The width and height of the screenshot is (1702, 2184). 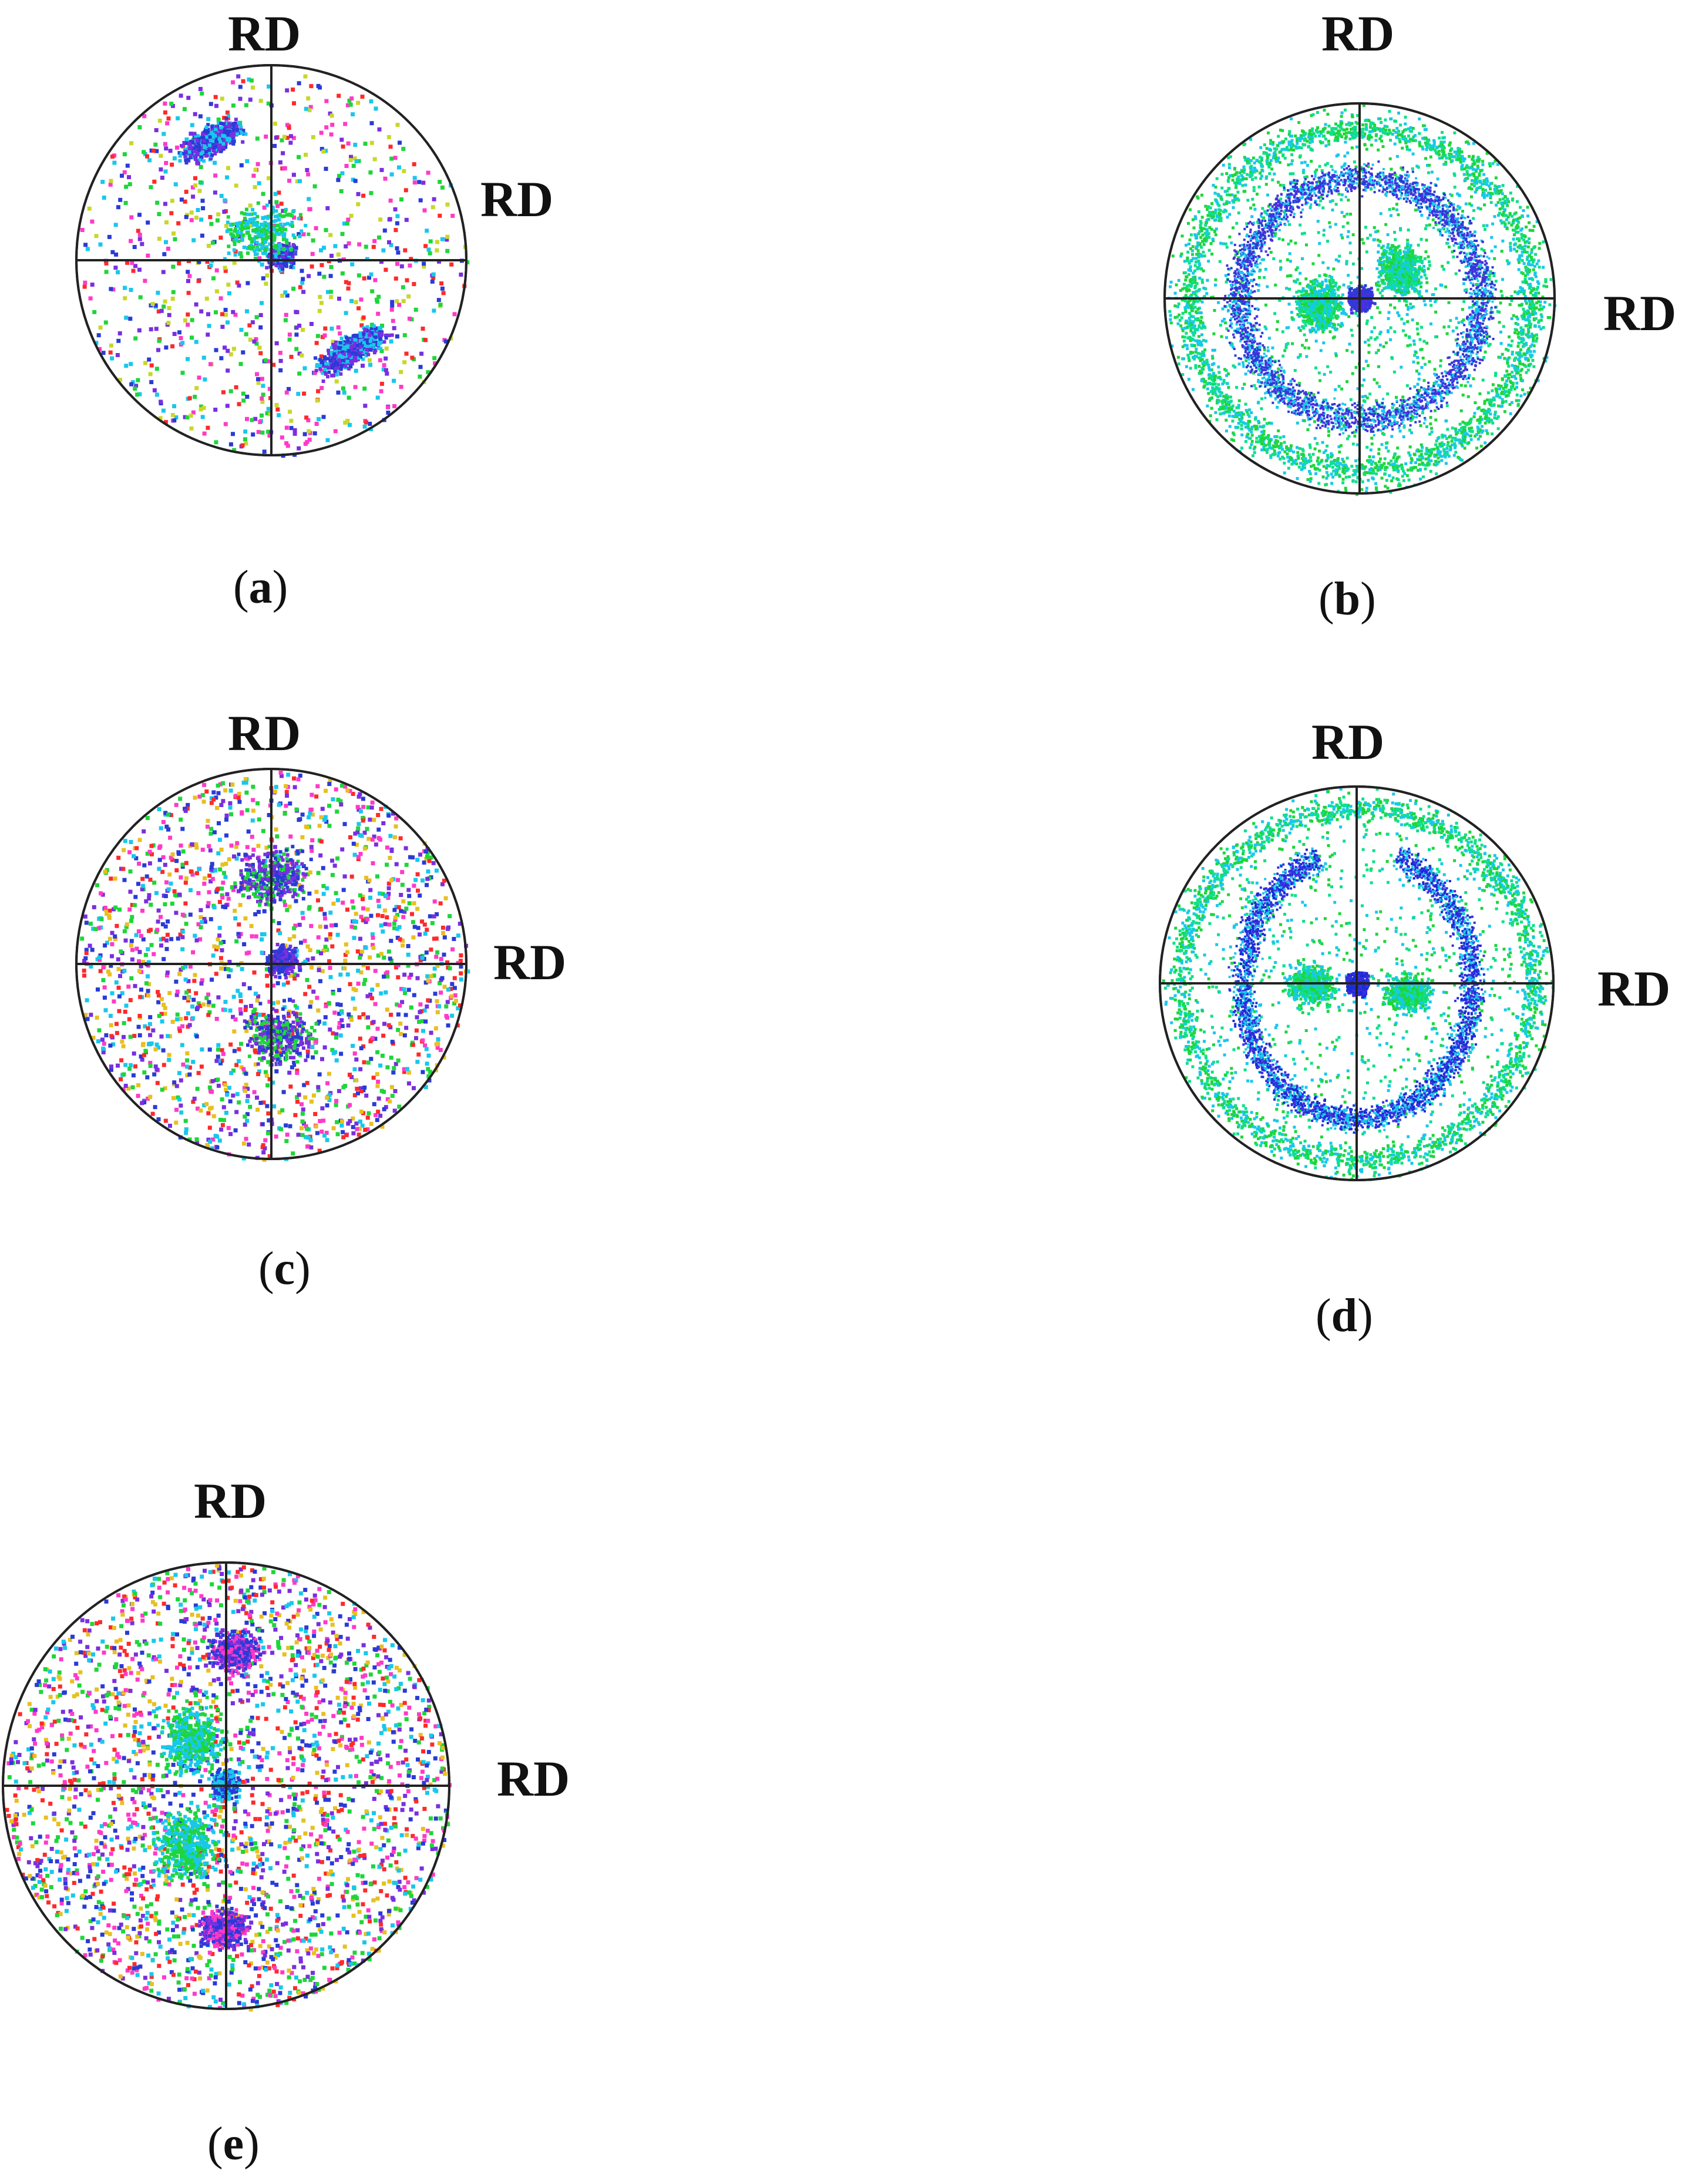 I want to click on caption-a: (a), so click(x=260, y=587).